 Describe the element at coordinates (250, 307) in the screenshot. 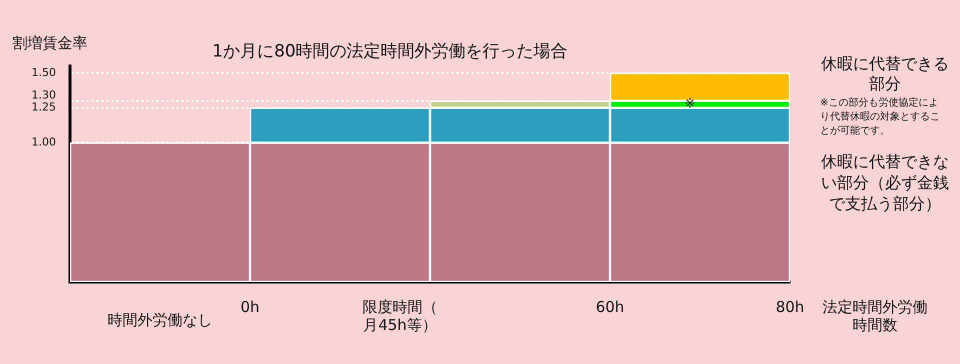

I see `text: 0h` at that location.